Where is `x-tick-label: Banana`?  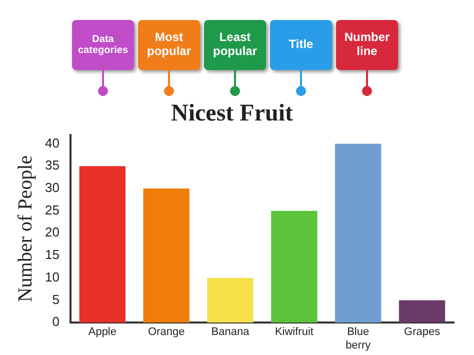 x-tick-label: Banana is located at coordinates (230, 332).